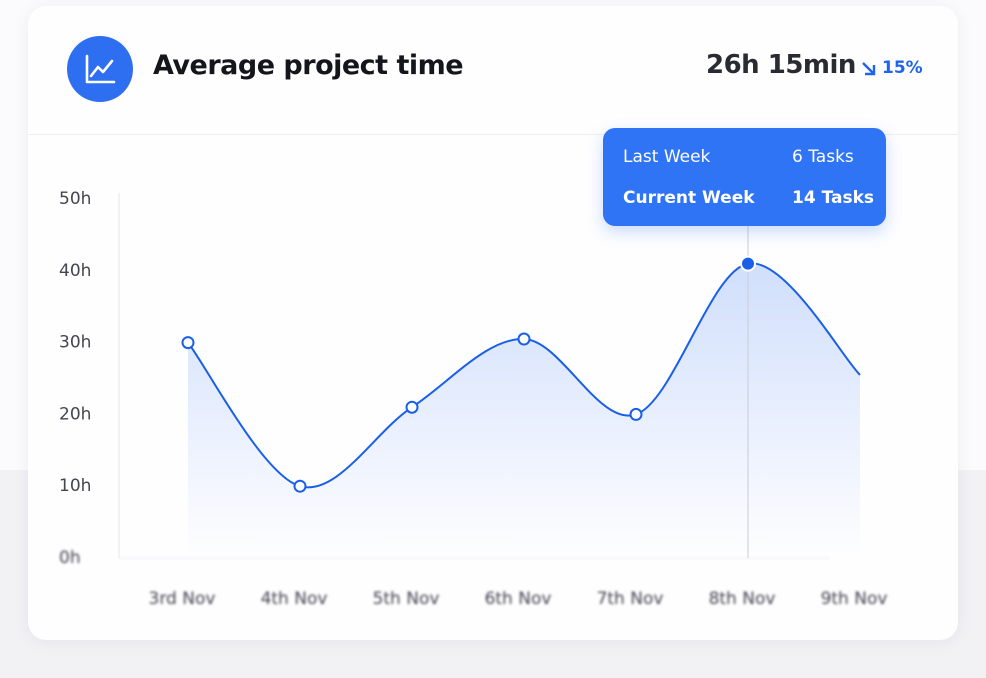 The image size is (986, 678). Describe the element at coordinates (742, 599) in the screenshot. I see `x-tick-label: 8th Nov` at that location.